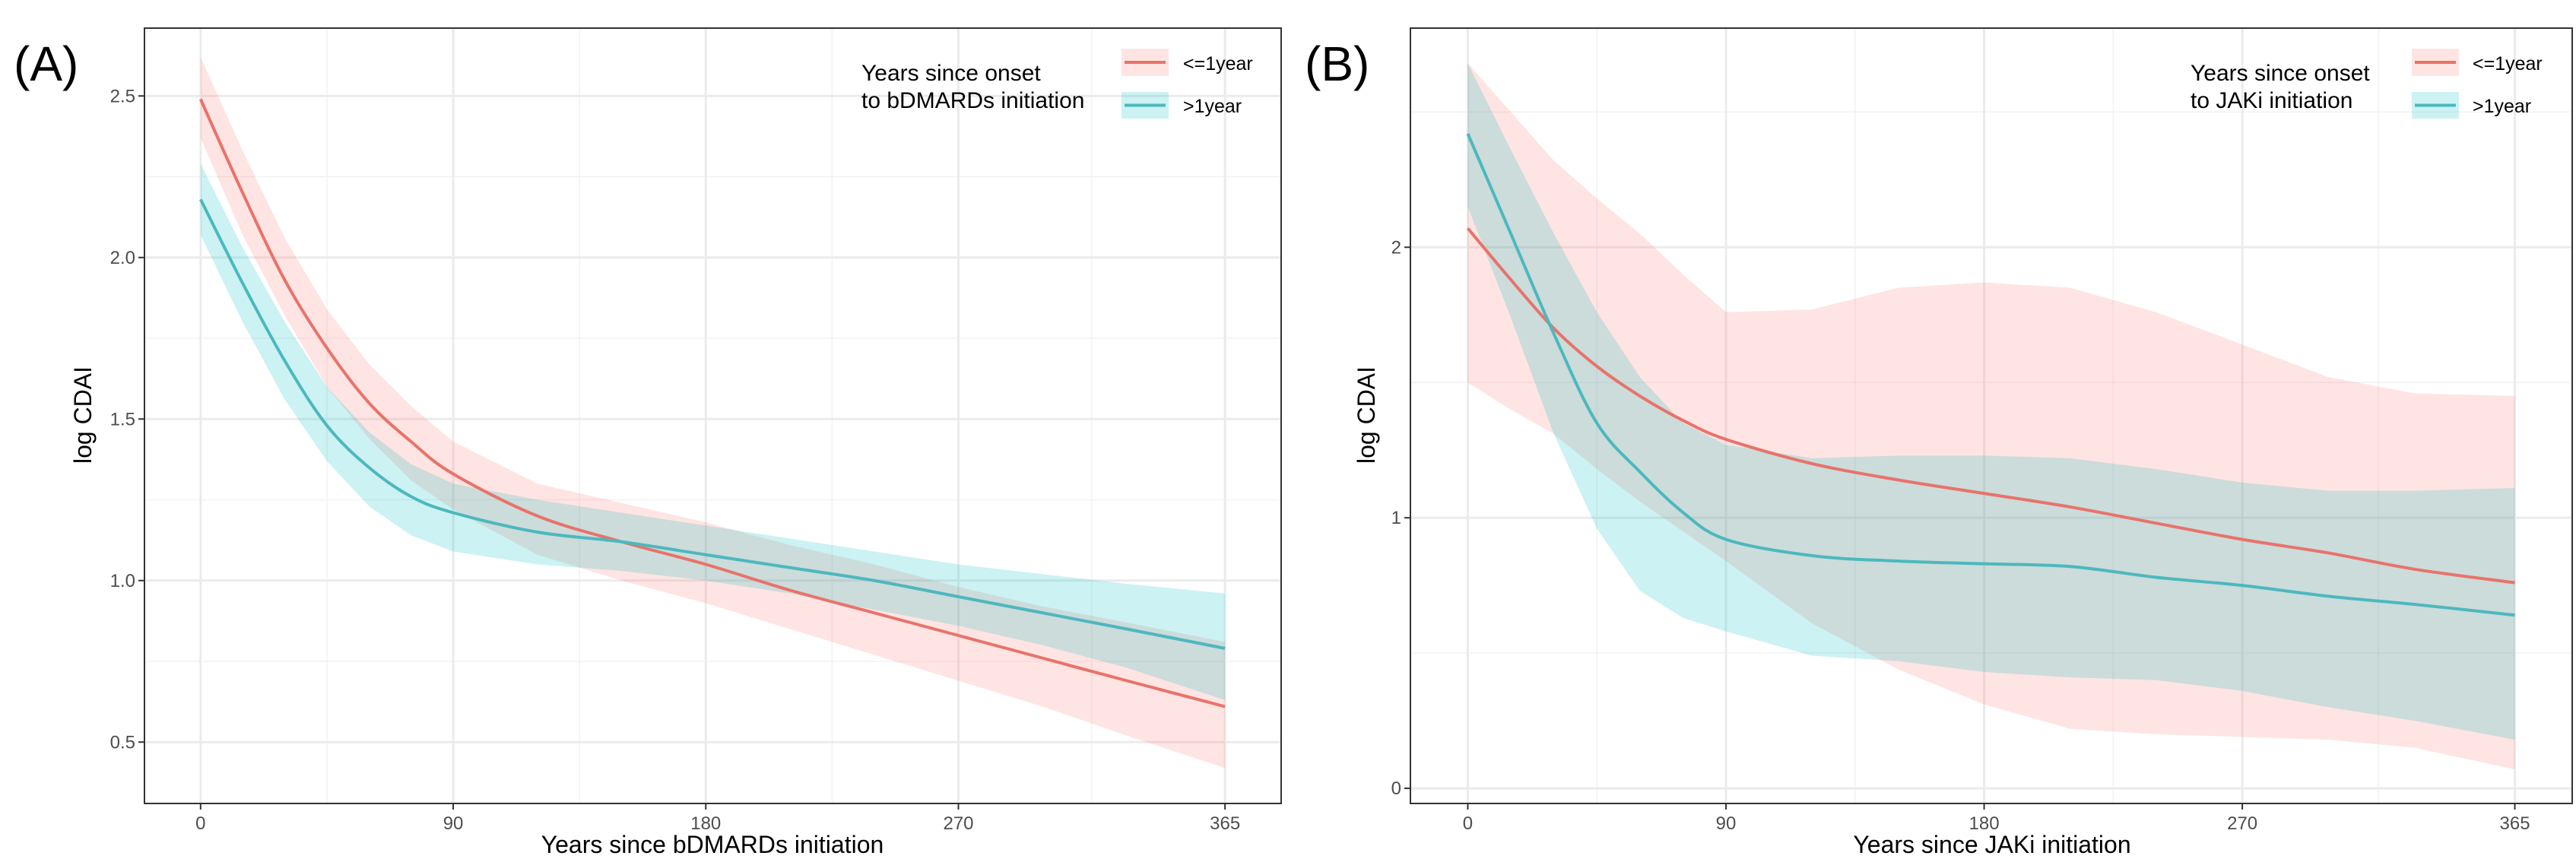 The height and width of the screenshot is (862, 2576). What do you see at coordinates (2502, 107) in the screenshot?
I see `legend-label-b-gt1: >1year` at bounding box center [2502, 107].